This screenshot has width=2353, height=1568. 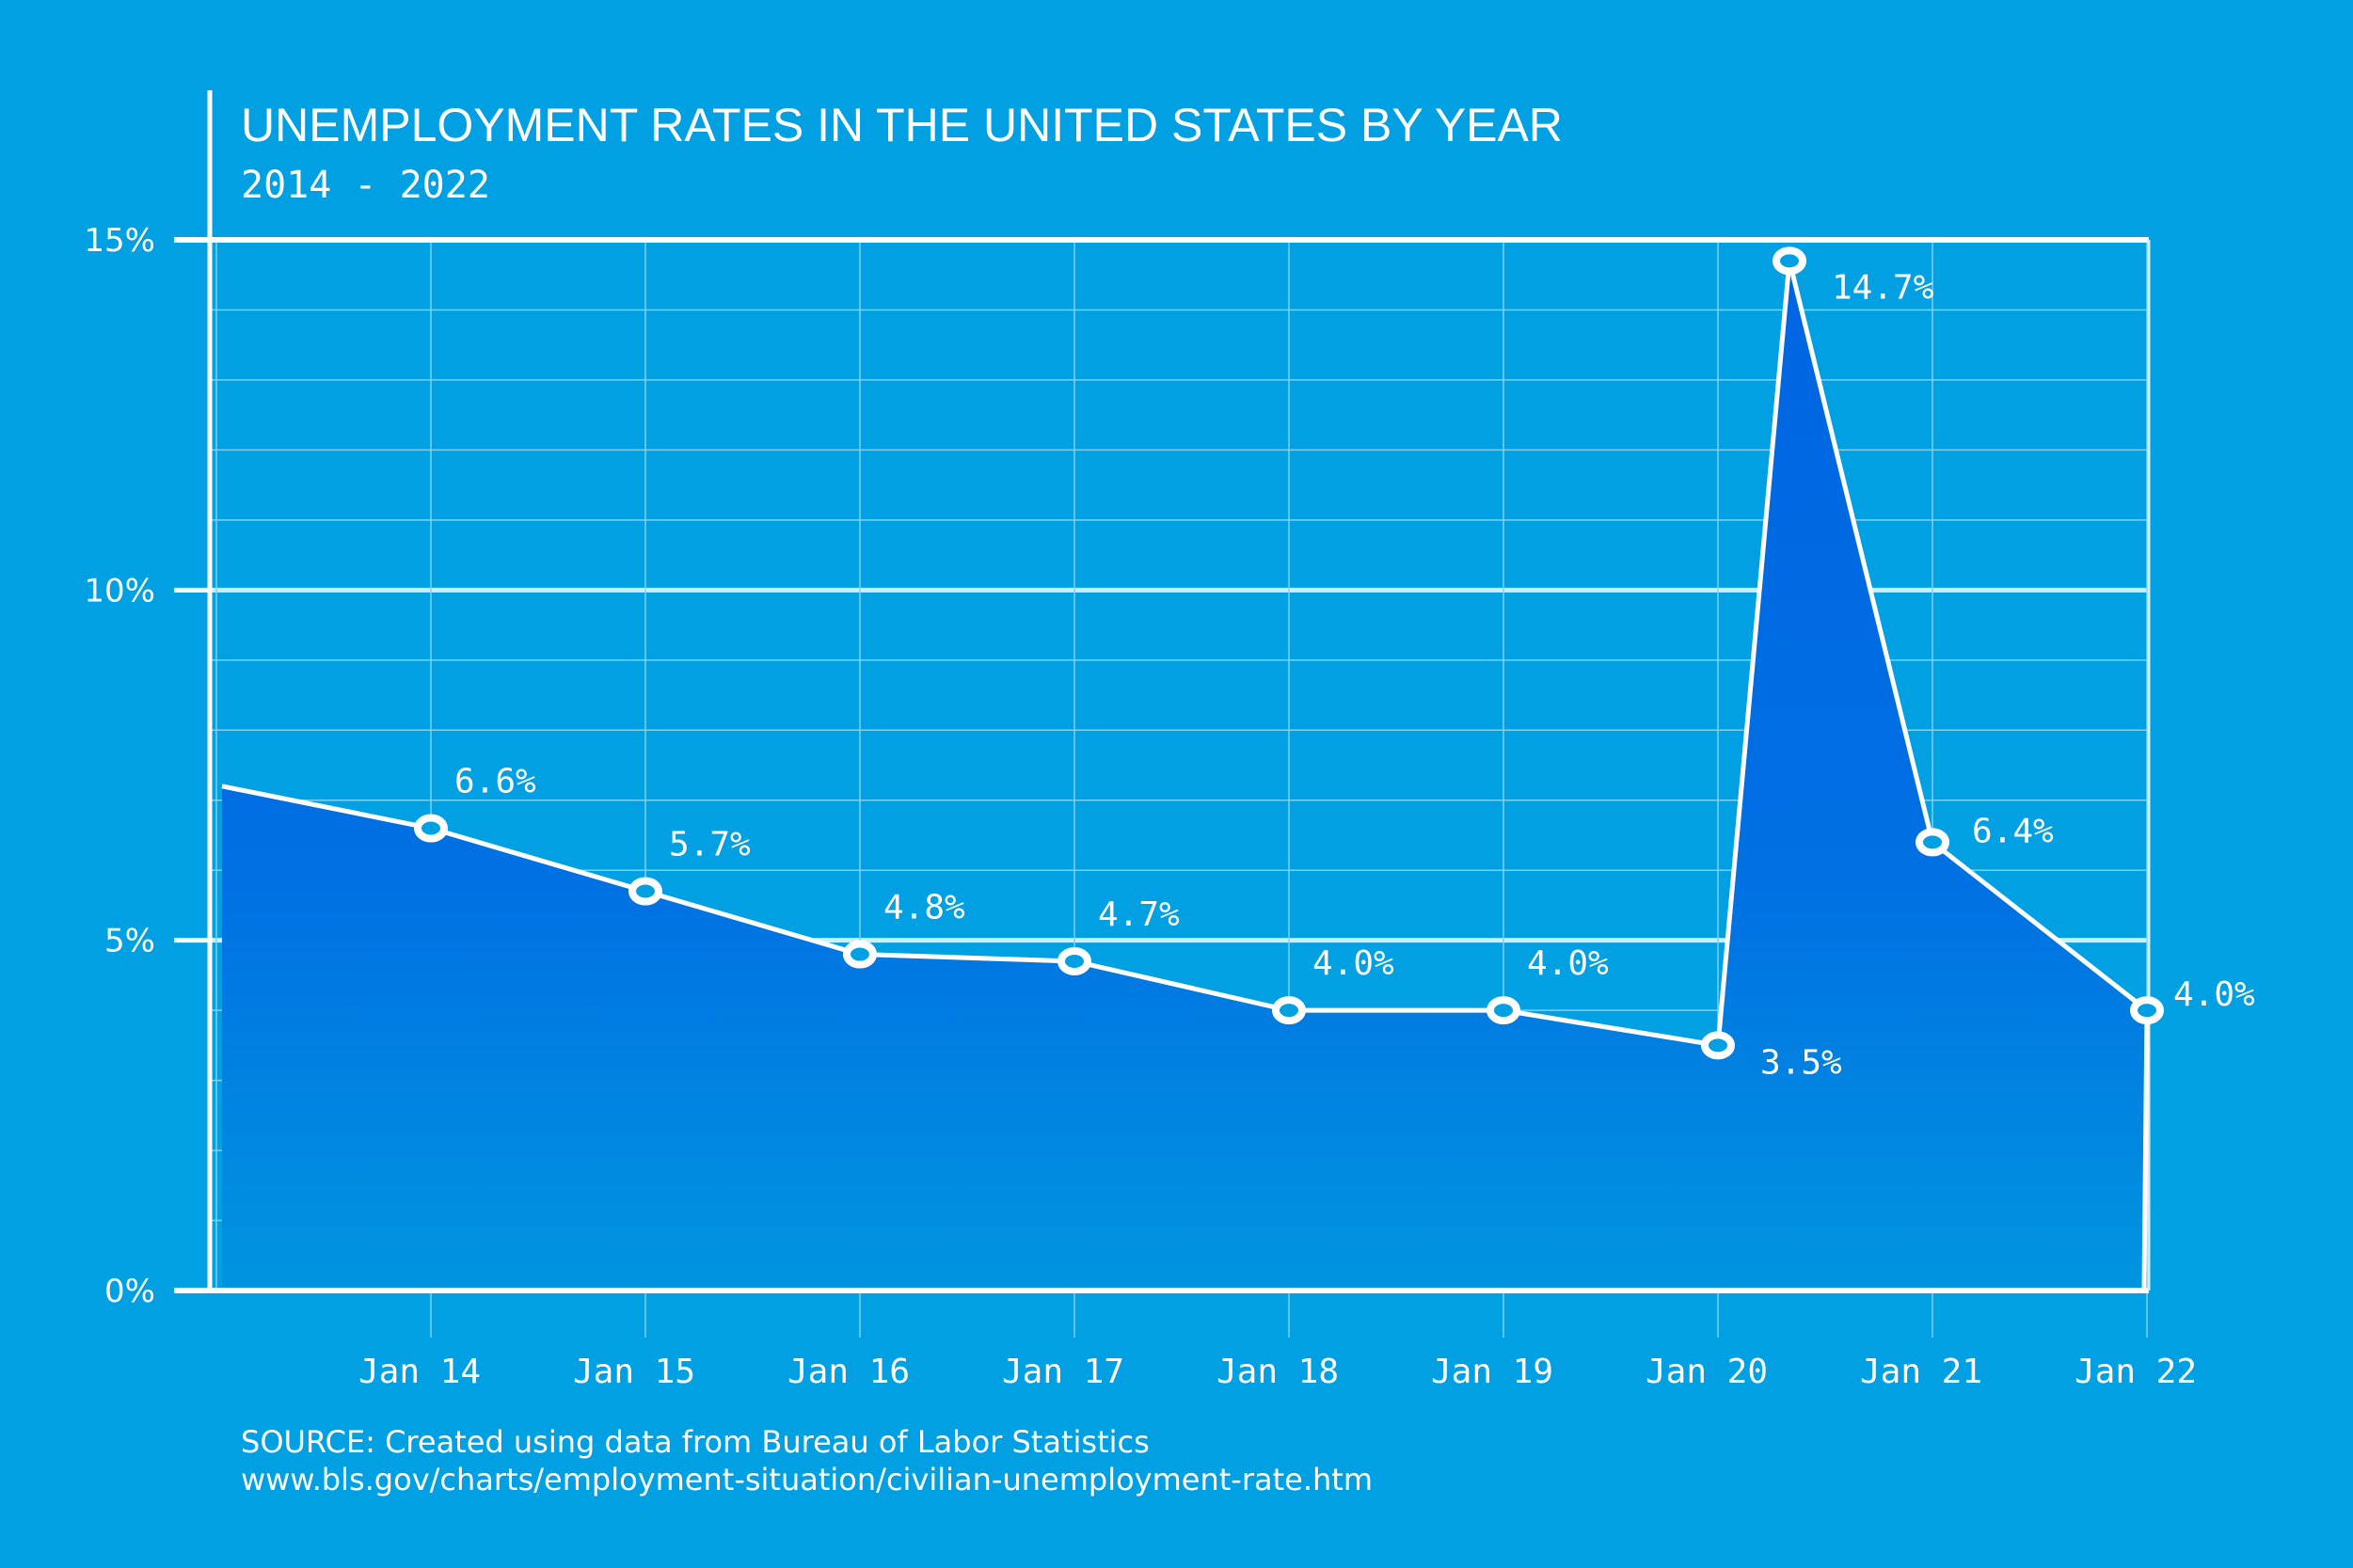 What do you see at coordinates (848, 1372) in the screenshot?
I see `x-tick-label: Jan 16` at bounding box center [848, 1372].